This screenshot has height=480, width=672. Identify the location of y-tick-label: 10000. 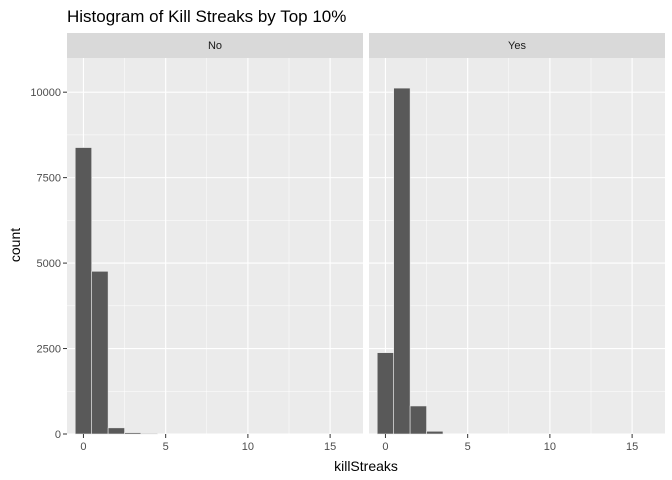
(45, 93).